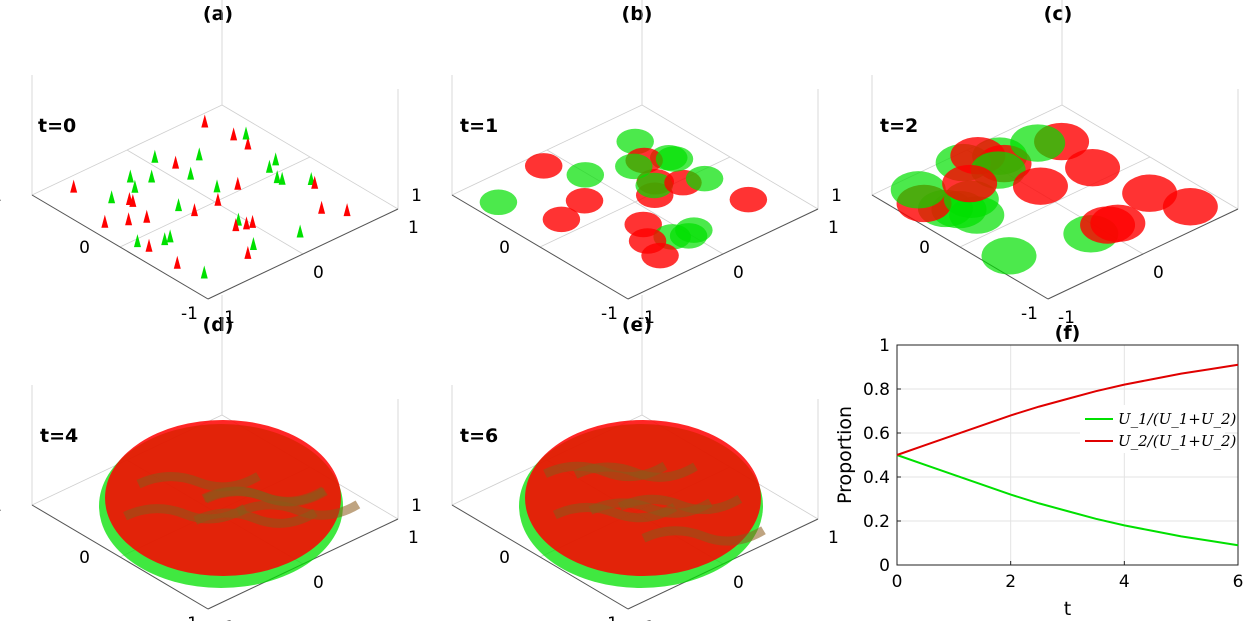 The width and height of the screenshot is (1248, 621). What do you see at coordinates (1152, 429) in the screenshot?
I see `legend-box` at bounding box center [1152, 429].